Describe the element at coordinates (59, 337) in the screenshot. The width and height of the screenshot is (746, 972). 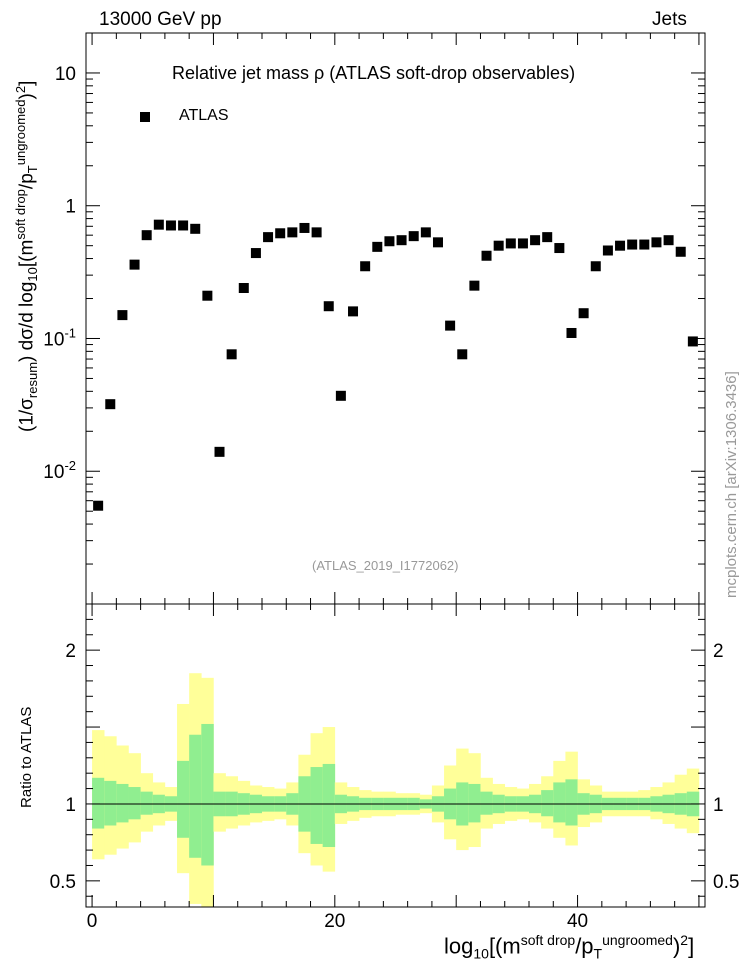
I see `main-y-tick-label: 10⁻¹` at that location.